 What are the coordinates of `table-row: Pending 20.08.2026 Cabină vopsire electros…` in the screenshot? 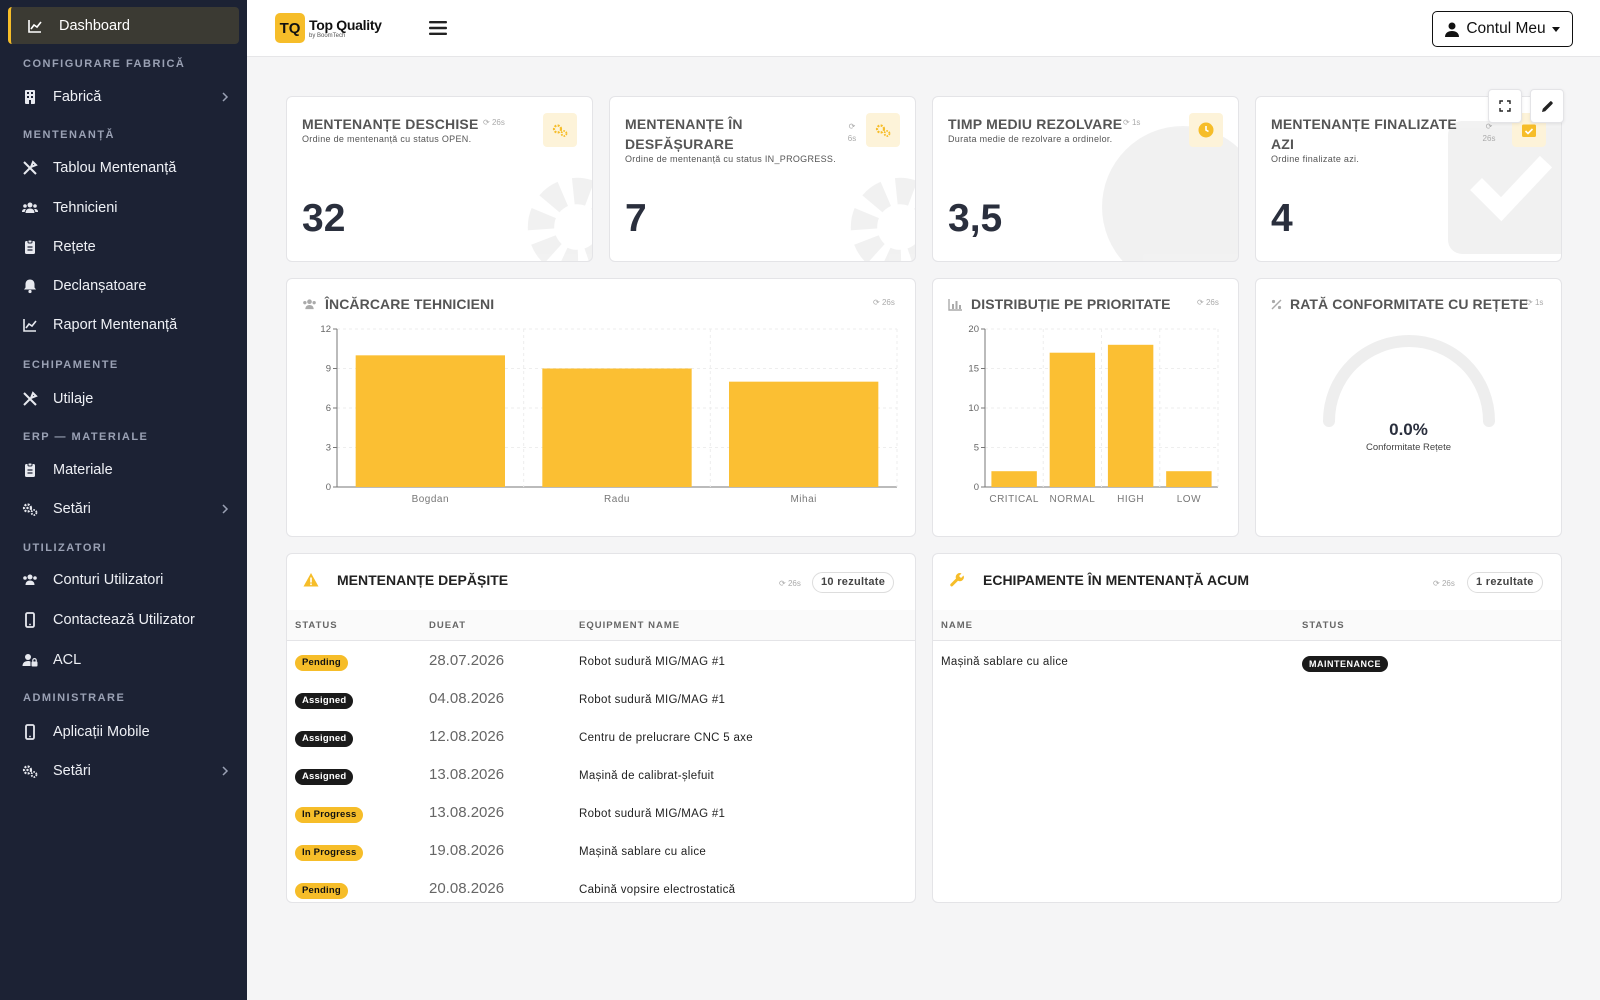 It's located at (601, 886).